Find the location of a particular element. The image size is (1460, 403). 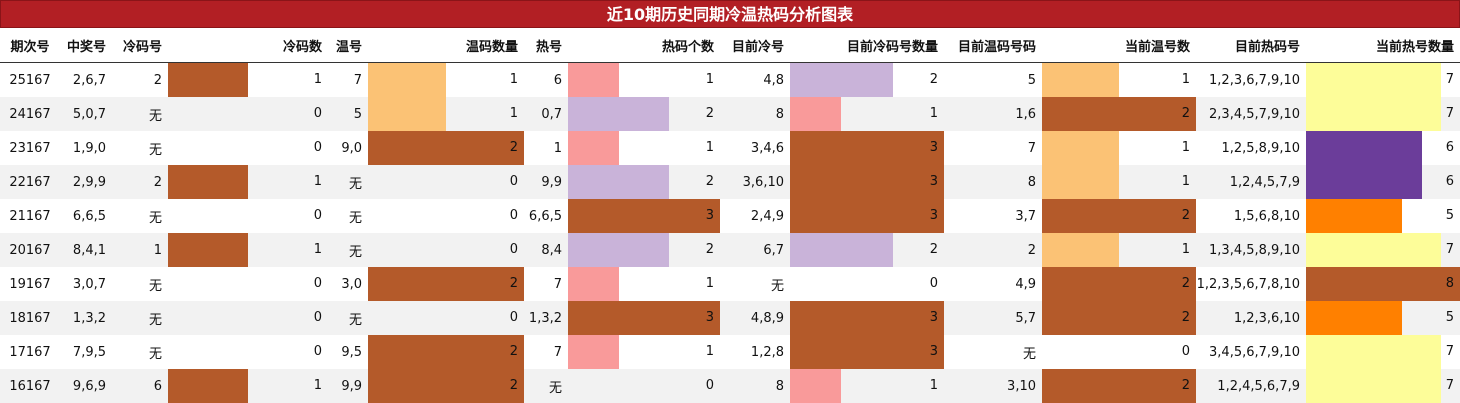

table-row: 22167 2,9,9 2 1 无 0 9,9 2 3,6,10 3 8 1 1,2,4,5,7,9 6 is located at coordinates (730, 182).